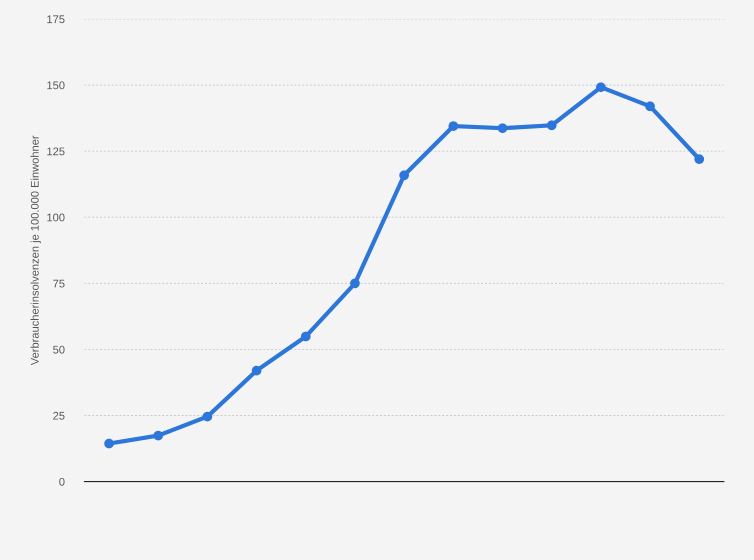 The height and width of the screenshot is (560, 754). What do you see at coordinates (59, 416) in the screenshot?
I see `y-tick-label: 25` at bounding box center [59, 416].